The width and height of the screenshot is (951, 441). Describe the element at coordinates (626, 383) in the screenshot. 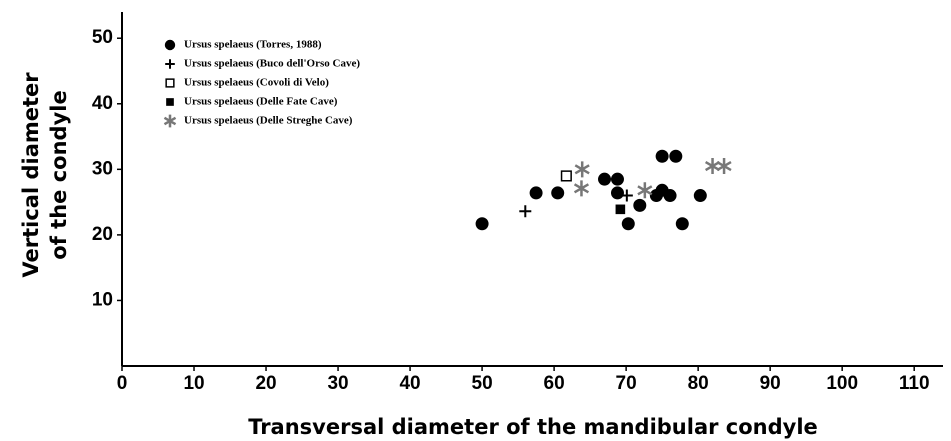

I see `x-tick-label: 70` at that location.